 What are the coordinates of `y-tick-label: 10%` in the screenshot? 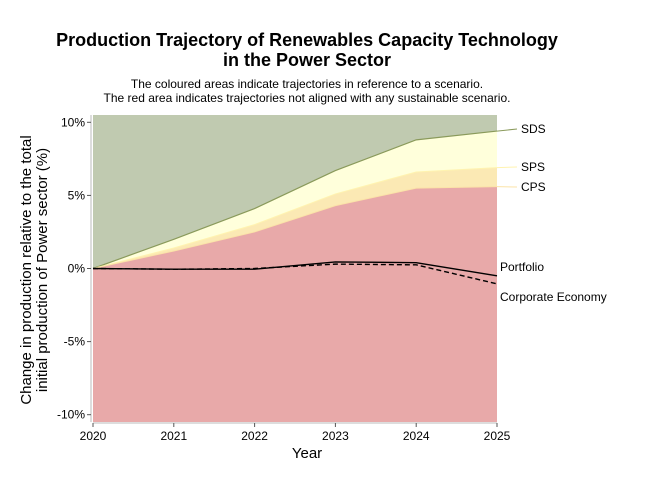 It's located at (73, 122).